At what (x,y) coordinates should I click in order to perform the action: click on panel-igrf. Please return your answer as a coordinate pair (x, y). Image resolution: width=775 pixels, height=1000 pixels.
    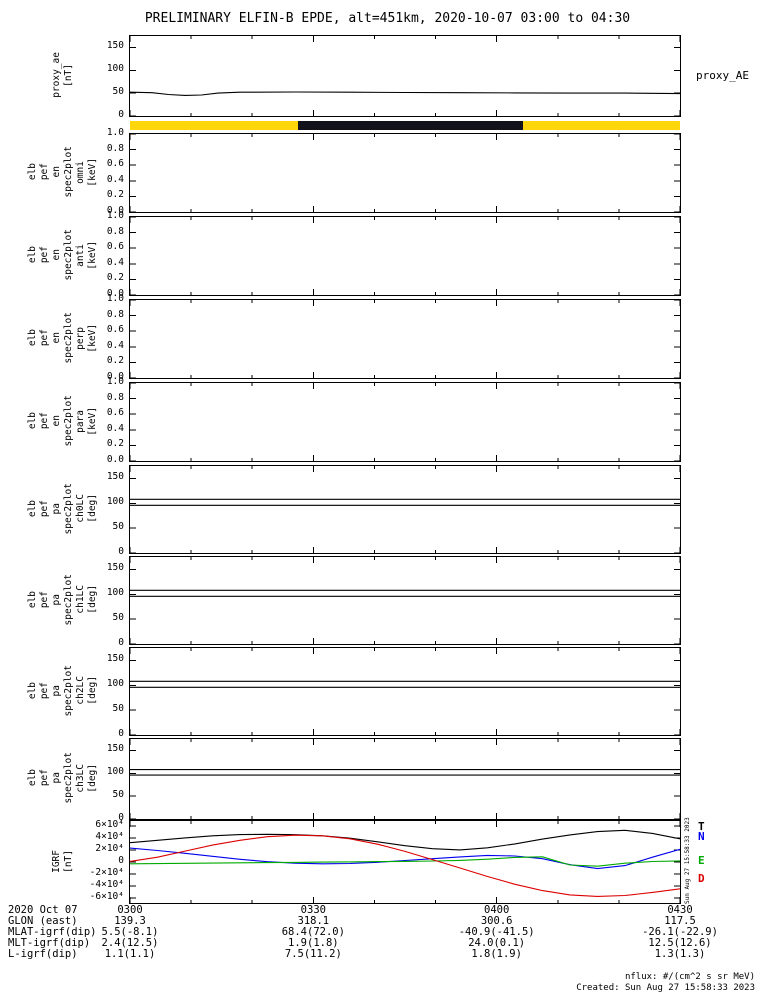
    Looking at the image, I should click on (405, 862).